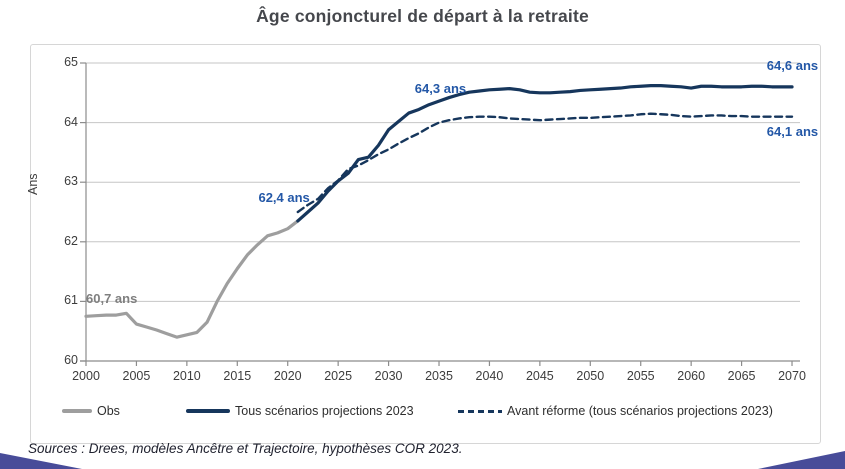 The image size is (845, 469). Describe the element at coordinates (86, 376) in the screenshot. I see `x-tick-label-2000: 2000` at that location.